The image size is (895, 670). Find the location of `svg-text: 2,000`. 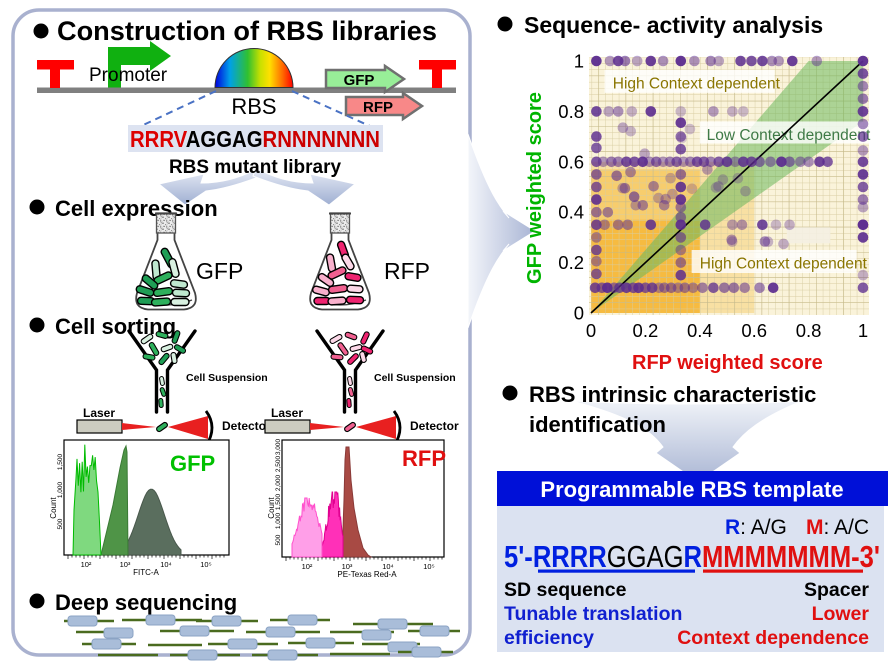

svg-text: 2,000 is located at coordinates (278, 482).